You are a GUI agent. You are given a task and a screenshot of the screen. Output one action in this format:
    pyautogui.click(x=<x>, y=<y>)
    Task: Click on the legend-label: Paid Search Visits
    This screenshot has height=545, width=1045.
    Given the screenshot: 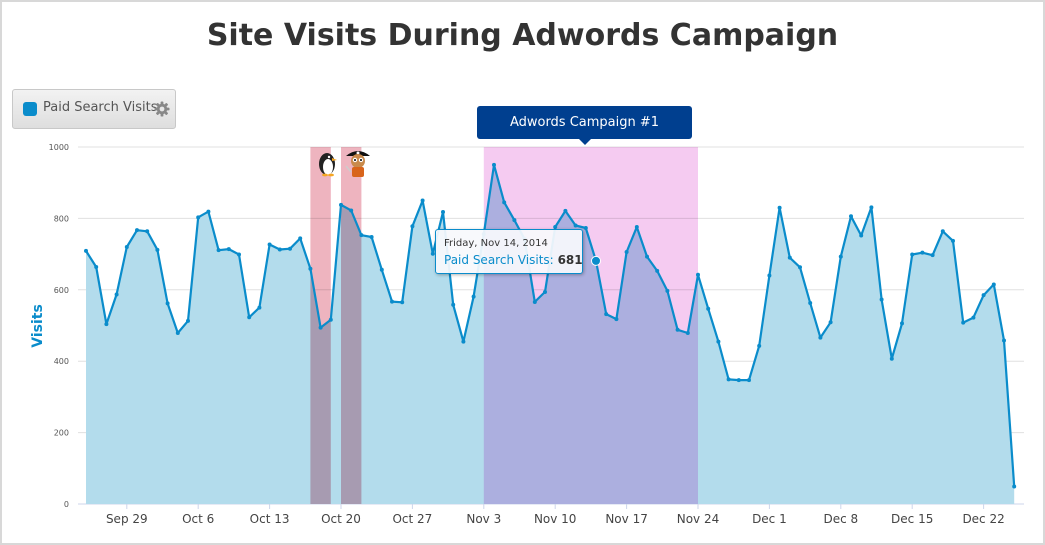 What is the action you would take?
    pyautogui.click(x=100, y=107)
    